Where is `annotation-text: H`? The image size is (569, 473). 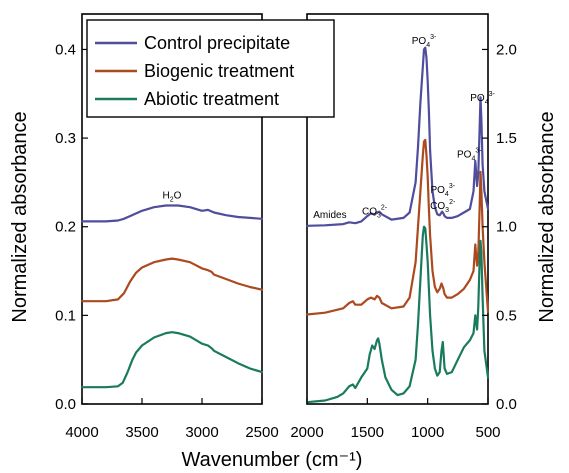
annotation-text: H is located at coordinates (166, 195).